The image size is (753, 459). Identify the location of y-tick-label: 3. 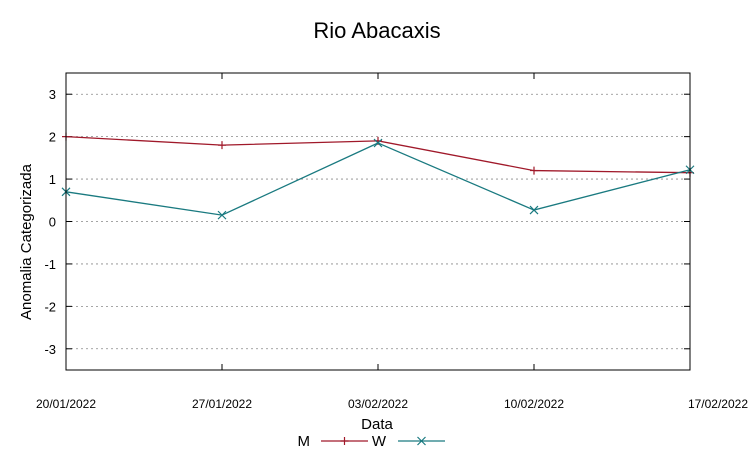
(52, 94).